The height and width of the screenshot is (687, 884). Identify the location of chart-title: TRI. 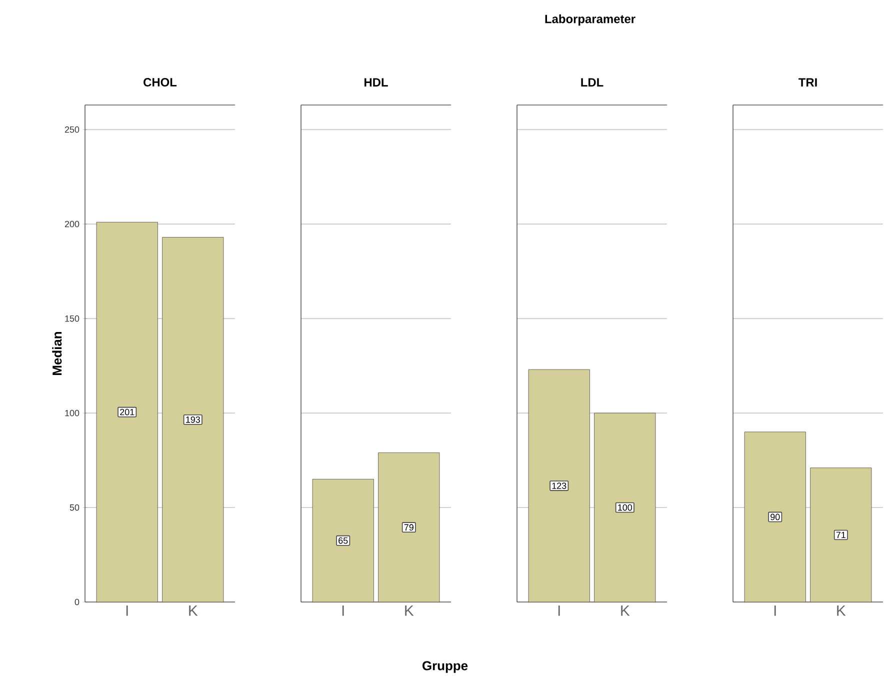
(807, 82).